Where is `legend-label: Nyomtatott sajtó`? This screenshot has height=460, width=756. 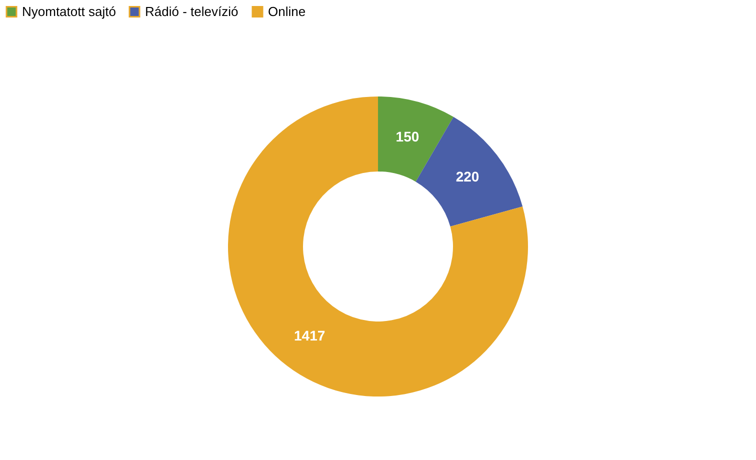
legend-label: Nyomtatott sajtó is located at coordinates (69, 11).